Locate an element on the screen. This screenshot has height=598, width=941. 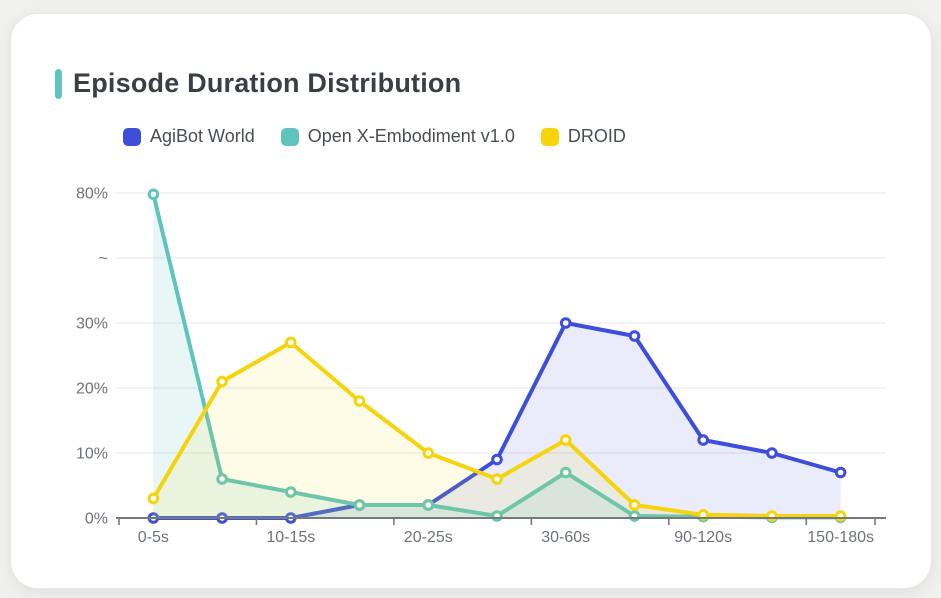
legend: AgiBot World Open X-Embodiment v1.0 DROID is located at coordinates (374, 136).